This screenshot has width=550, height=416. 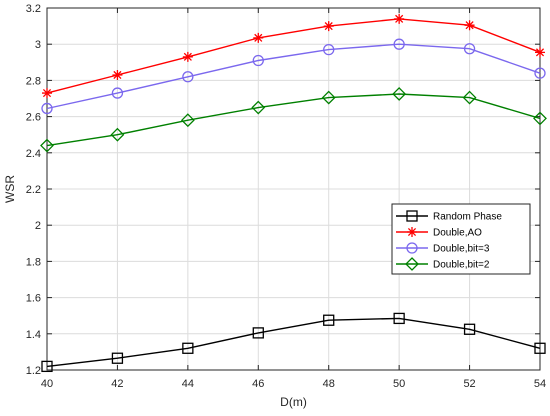 What do you see at coordinates (33, 118) in the screenshot?
I see `y-tick-label: 2.6` at bounding box center [33, 118].